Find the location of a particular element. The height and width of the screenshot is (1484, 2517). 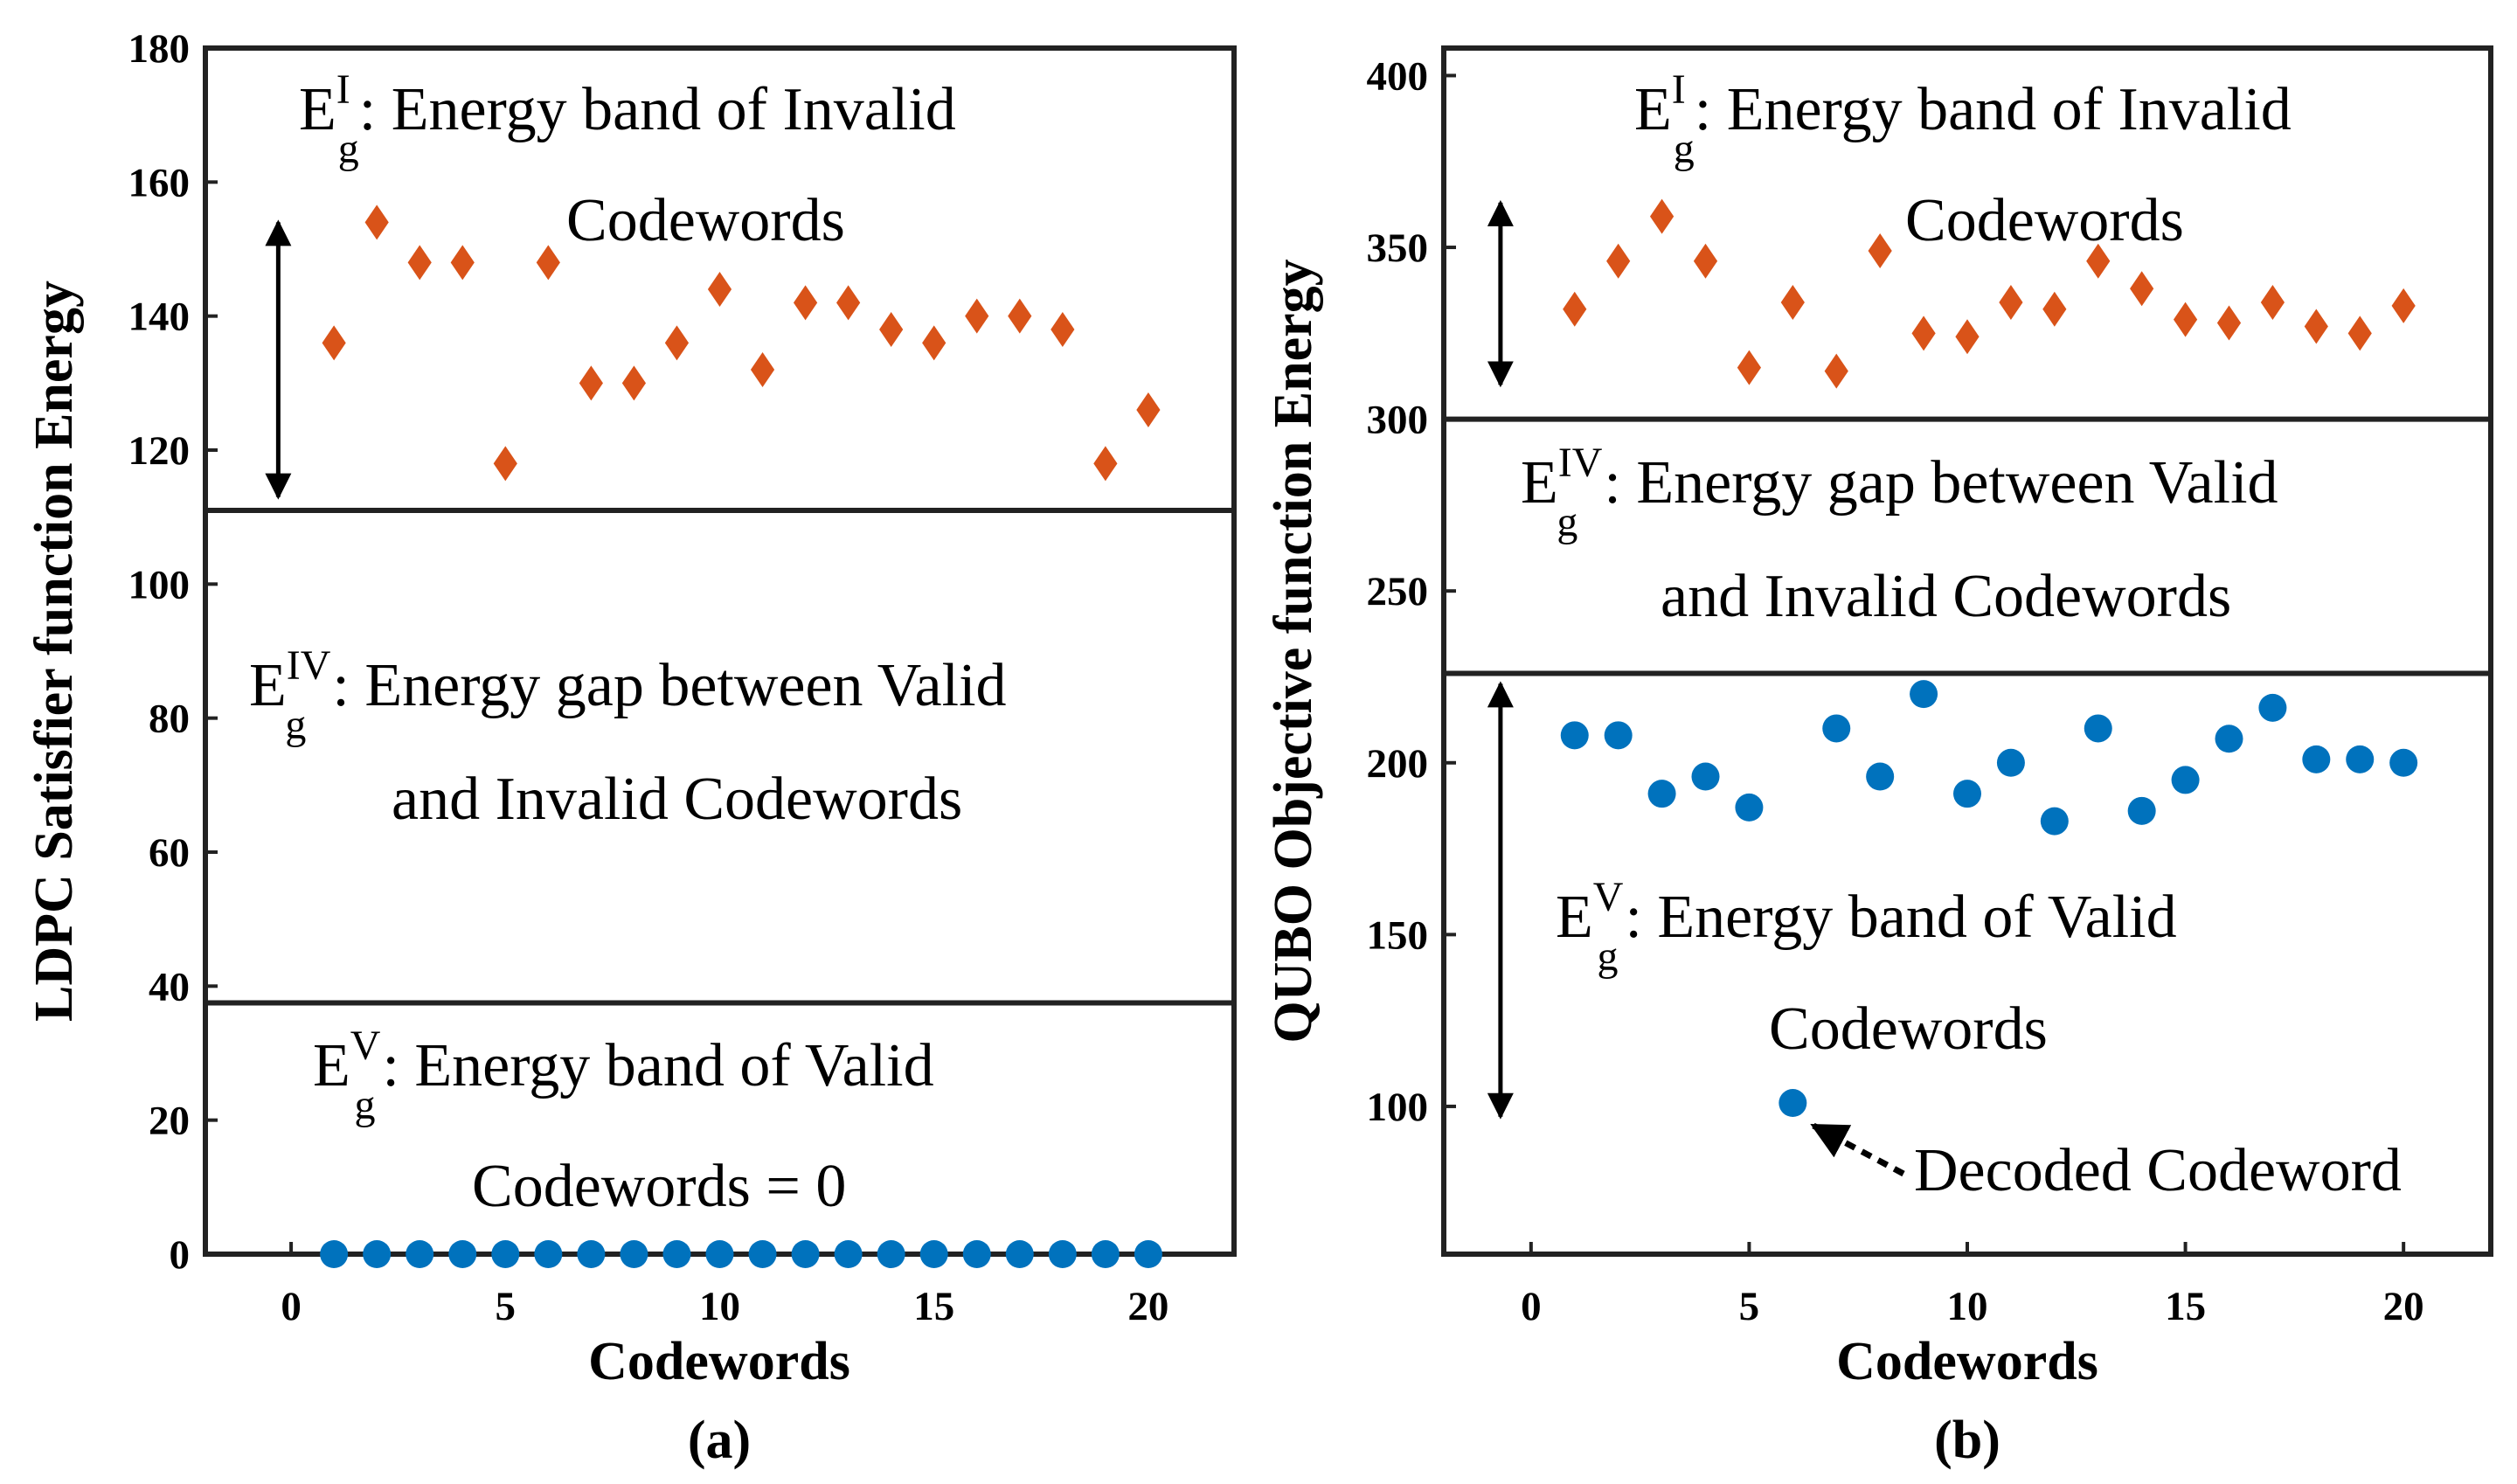

y-tick-label: 150 is located at coordinates (1398, 935).